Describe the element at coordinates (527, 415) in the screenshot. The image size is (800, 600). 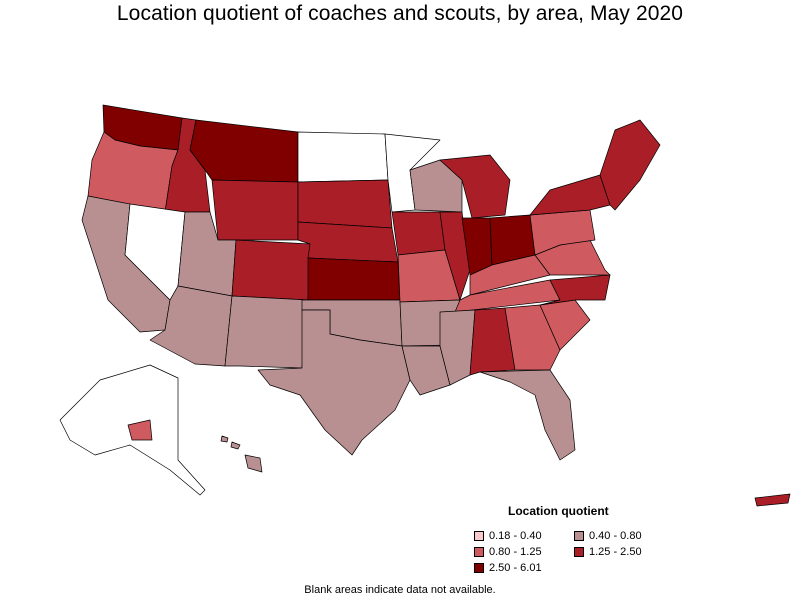
I see `region-florida` at that location.